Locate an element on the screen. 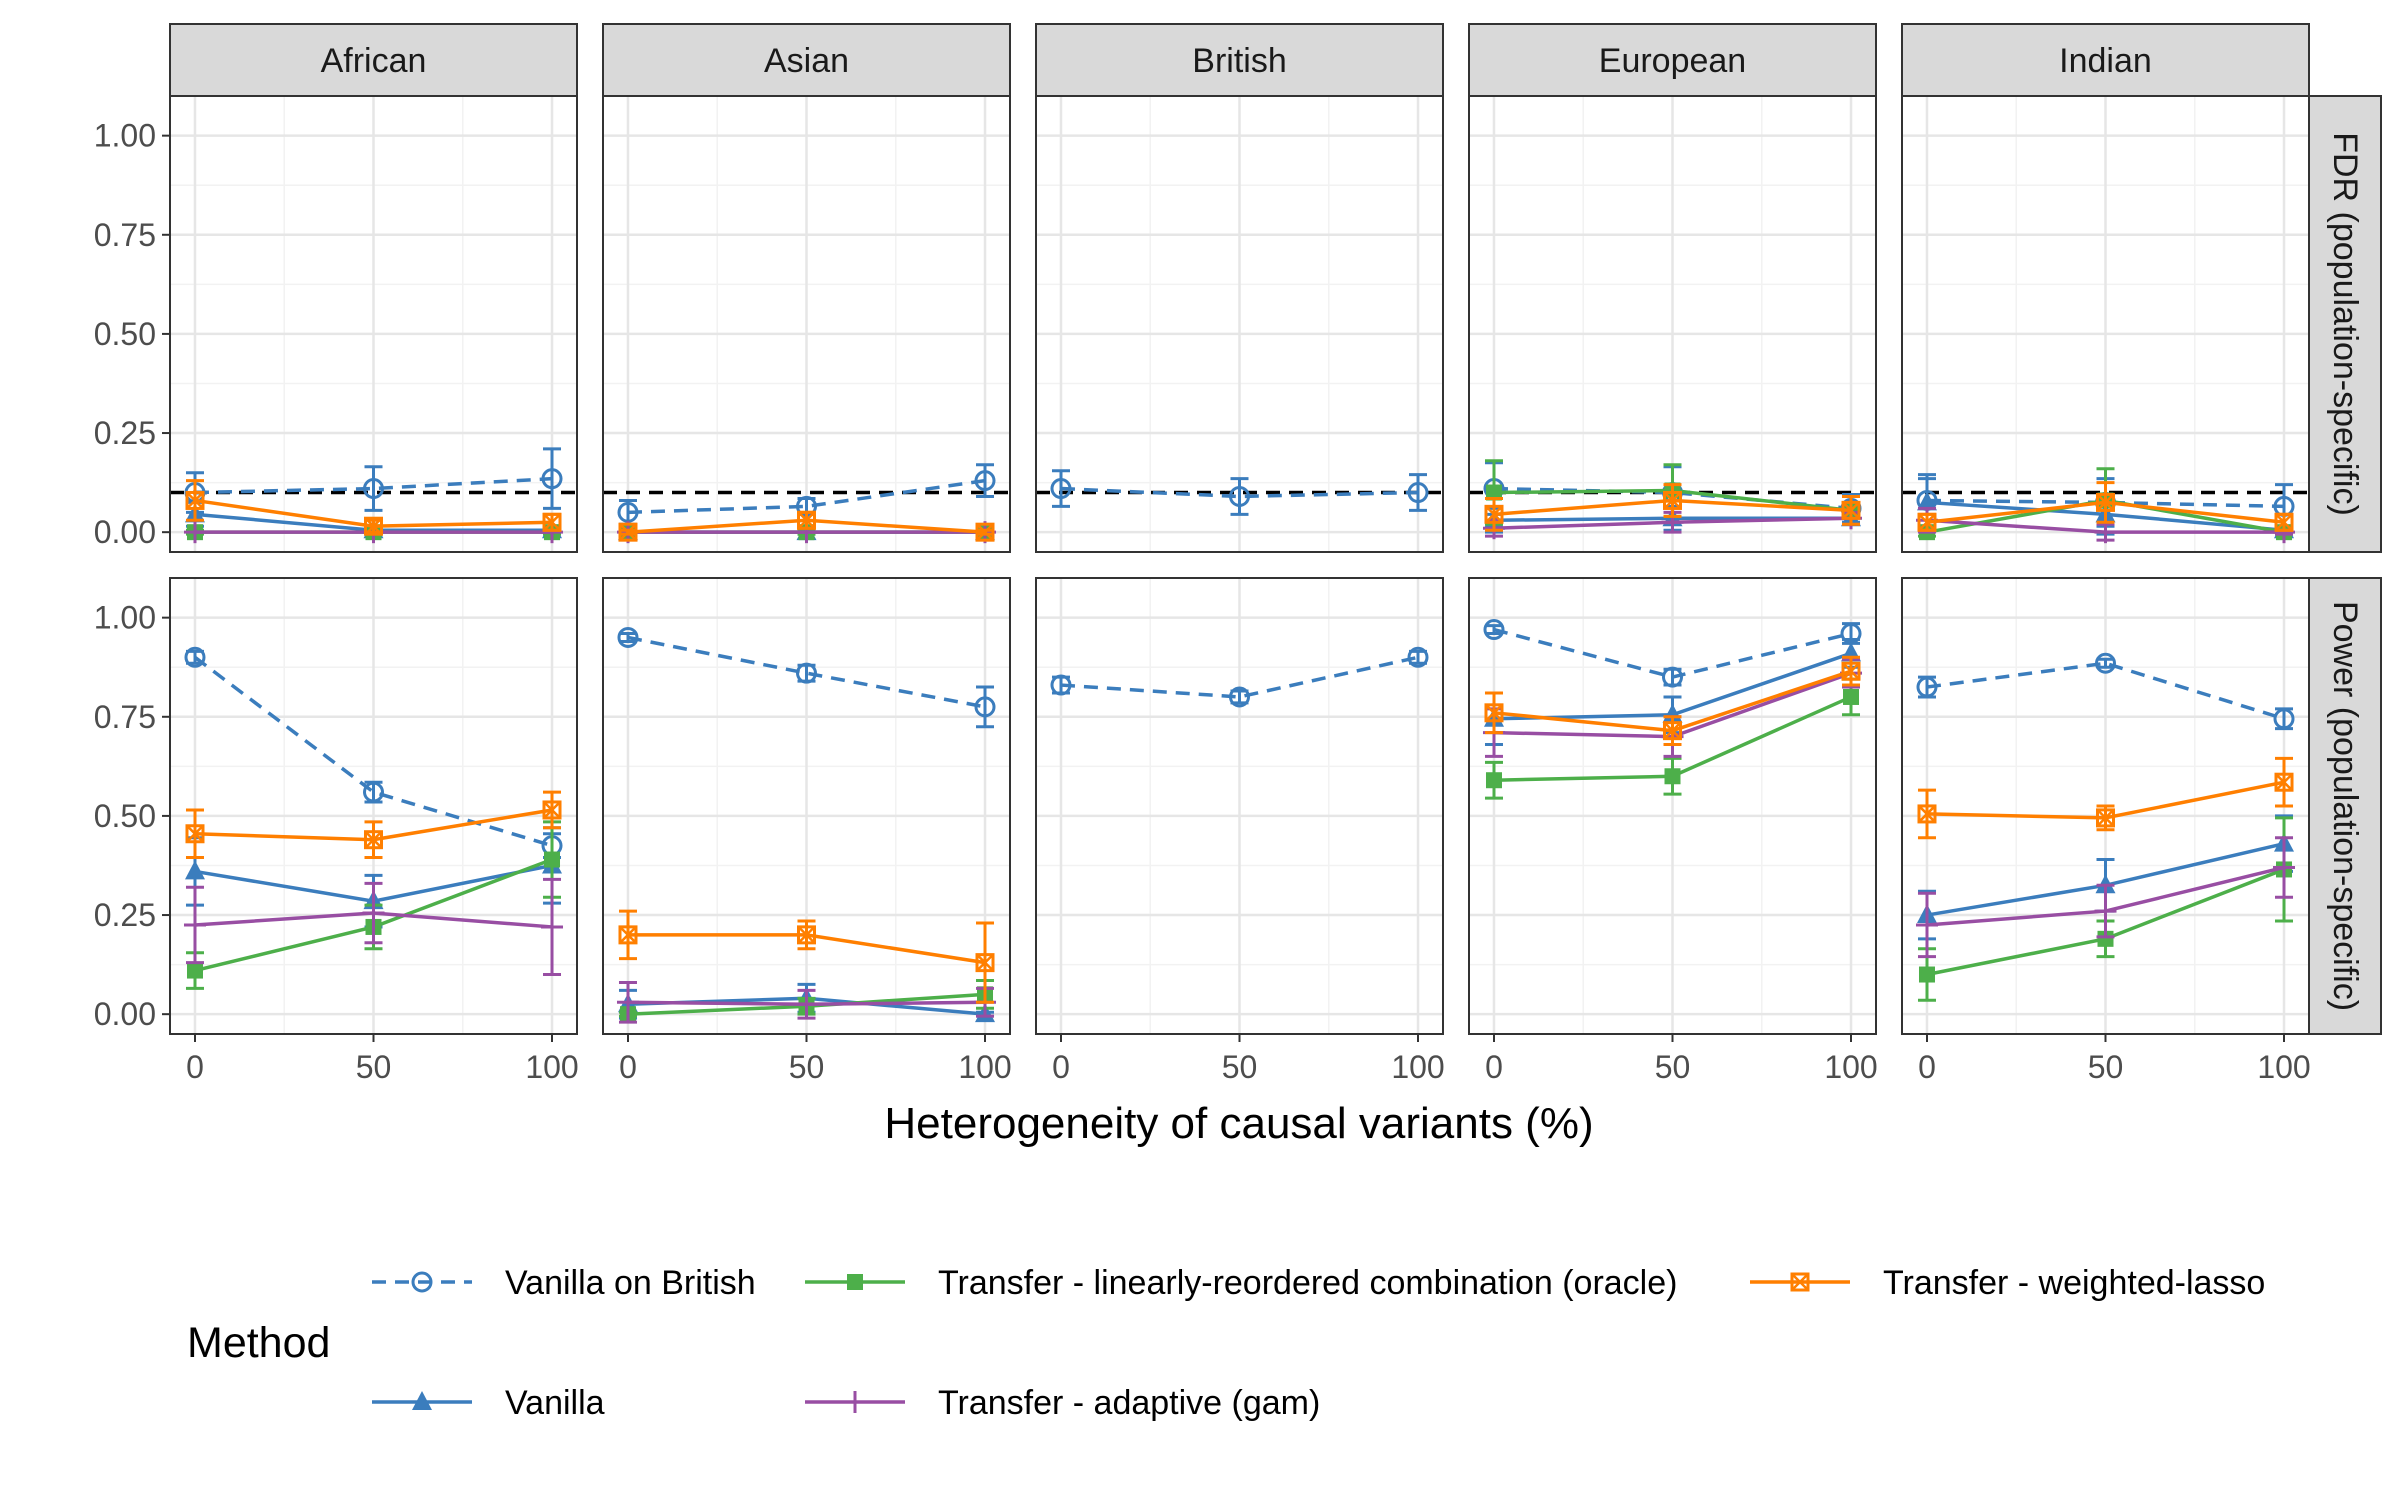  row-strip-box is located at coordinates (2345, 806).